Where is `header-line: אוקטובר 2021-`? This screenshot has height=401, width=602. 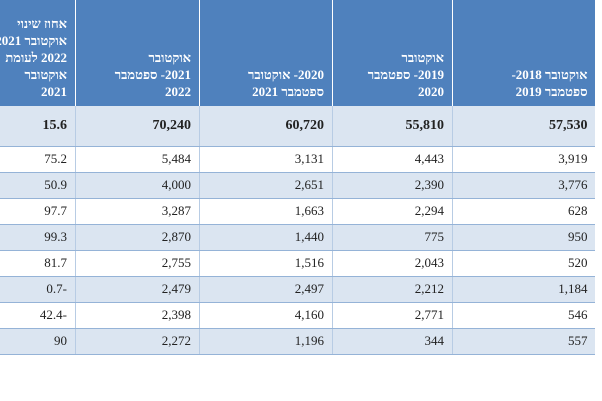 header-line: אוקטובר 2021- is located at coordinates (33, 40).